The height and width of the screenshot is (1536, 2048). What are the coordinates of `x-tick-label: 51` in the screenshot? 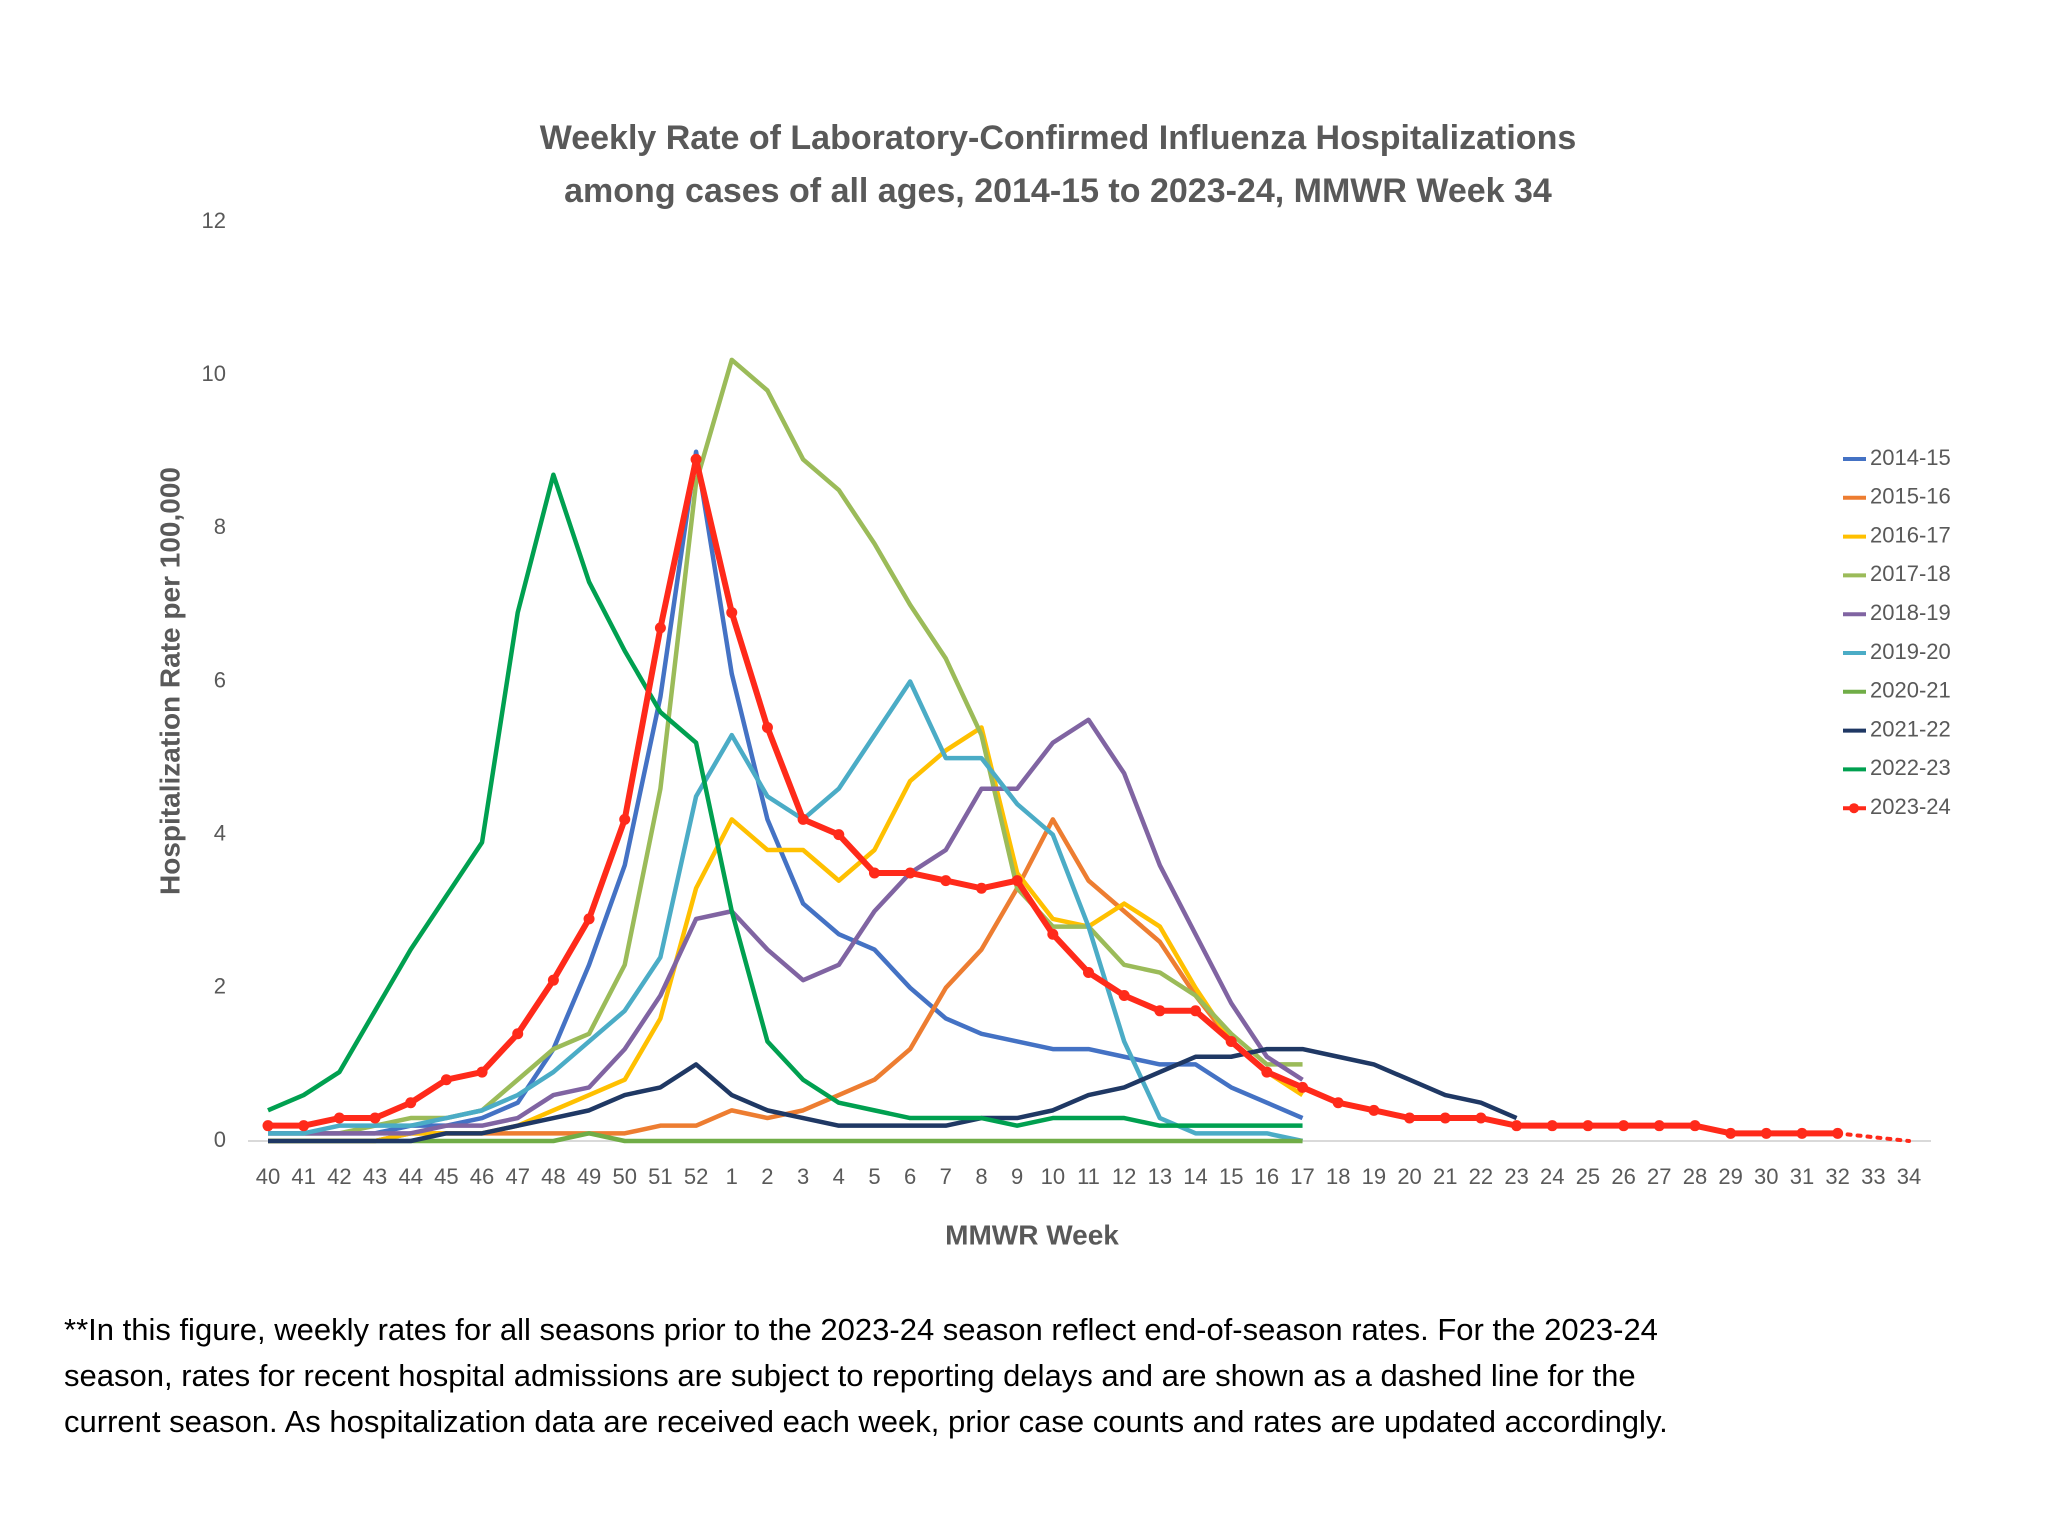 It's located at (660, 1176).